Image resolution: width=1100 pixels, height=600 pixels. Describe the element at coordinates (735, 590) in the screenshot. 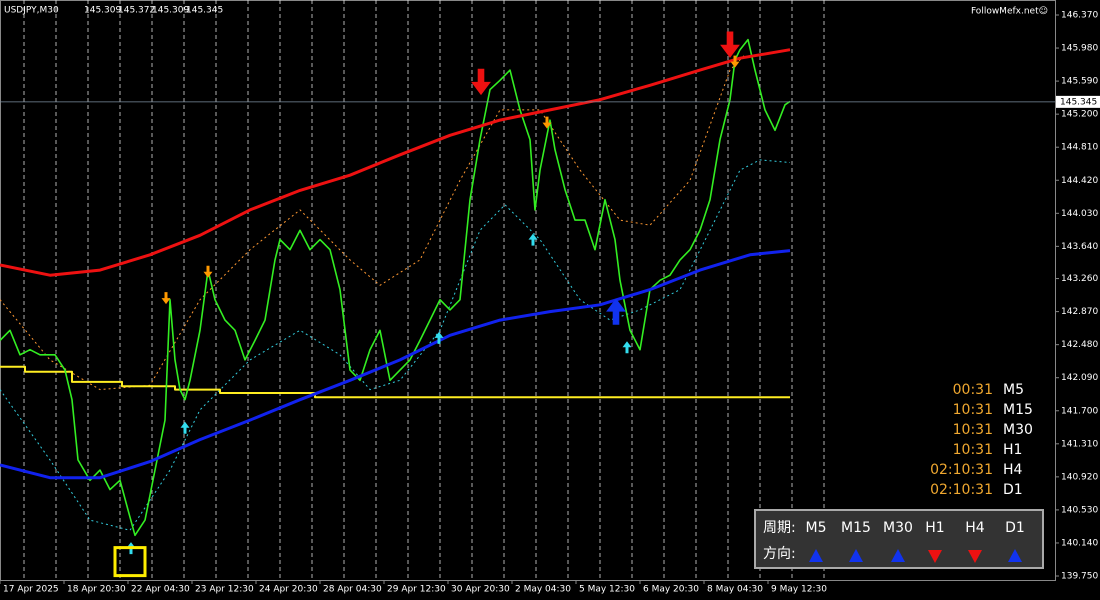

I see `x-tick-label: 8 May 04:30` at that location.